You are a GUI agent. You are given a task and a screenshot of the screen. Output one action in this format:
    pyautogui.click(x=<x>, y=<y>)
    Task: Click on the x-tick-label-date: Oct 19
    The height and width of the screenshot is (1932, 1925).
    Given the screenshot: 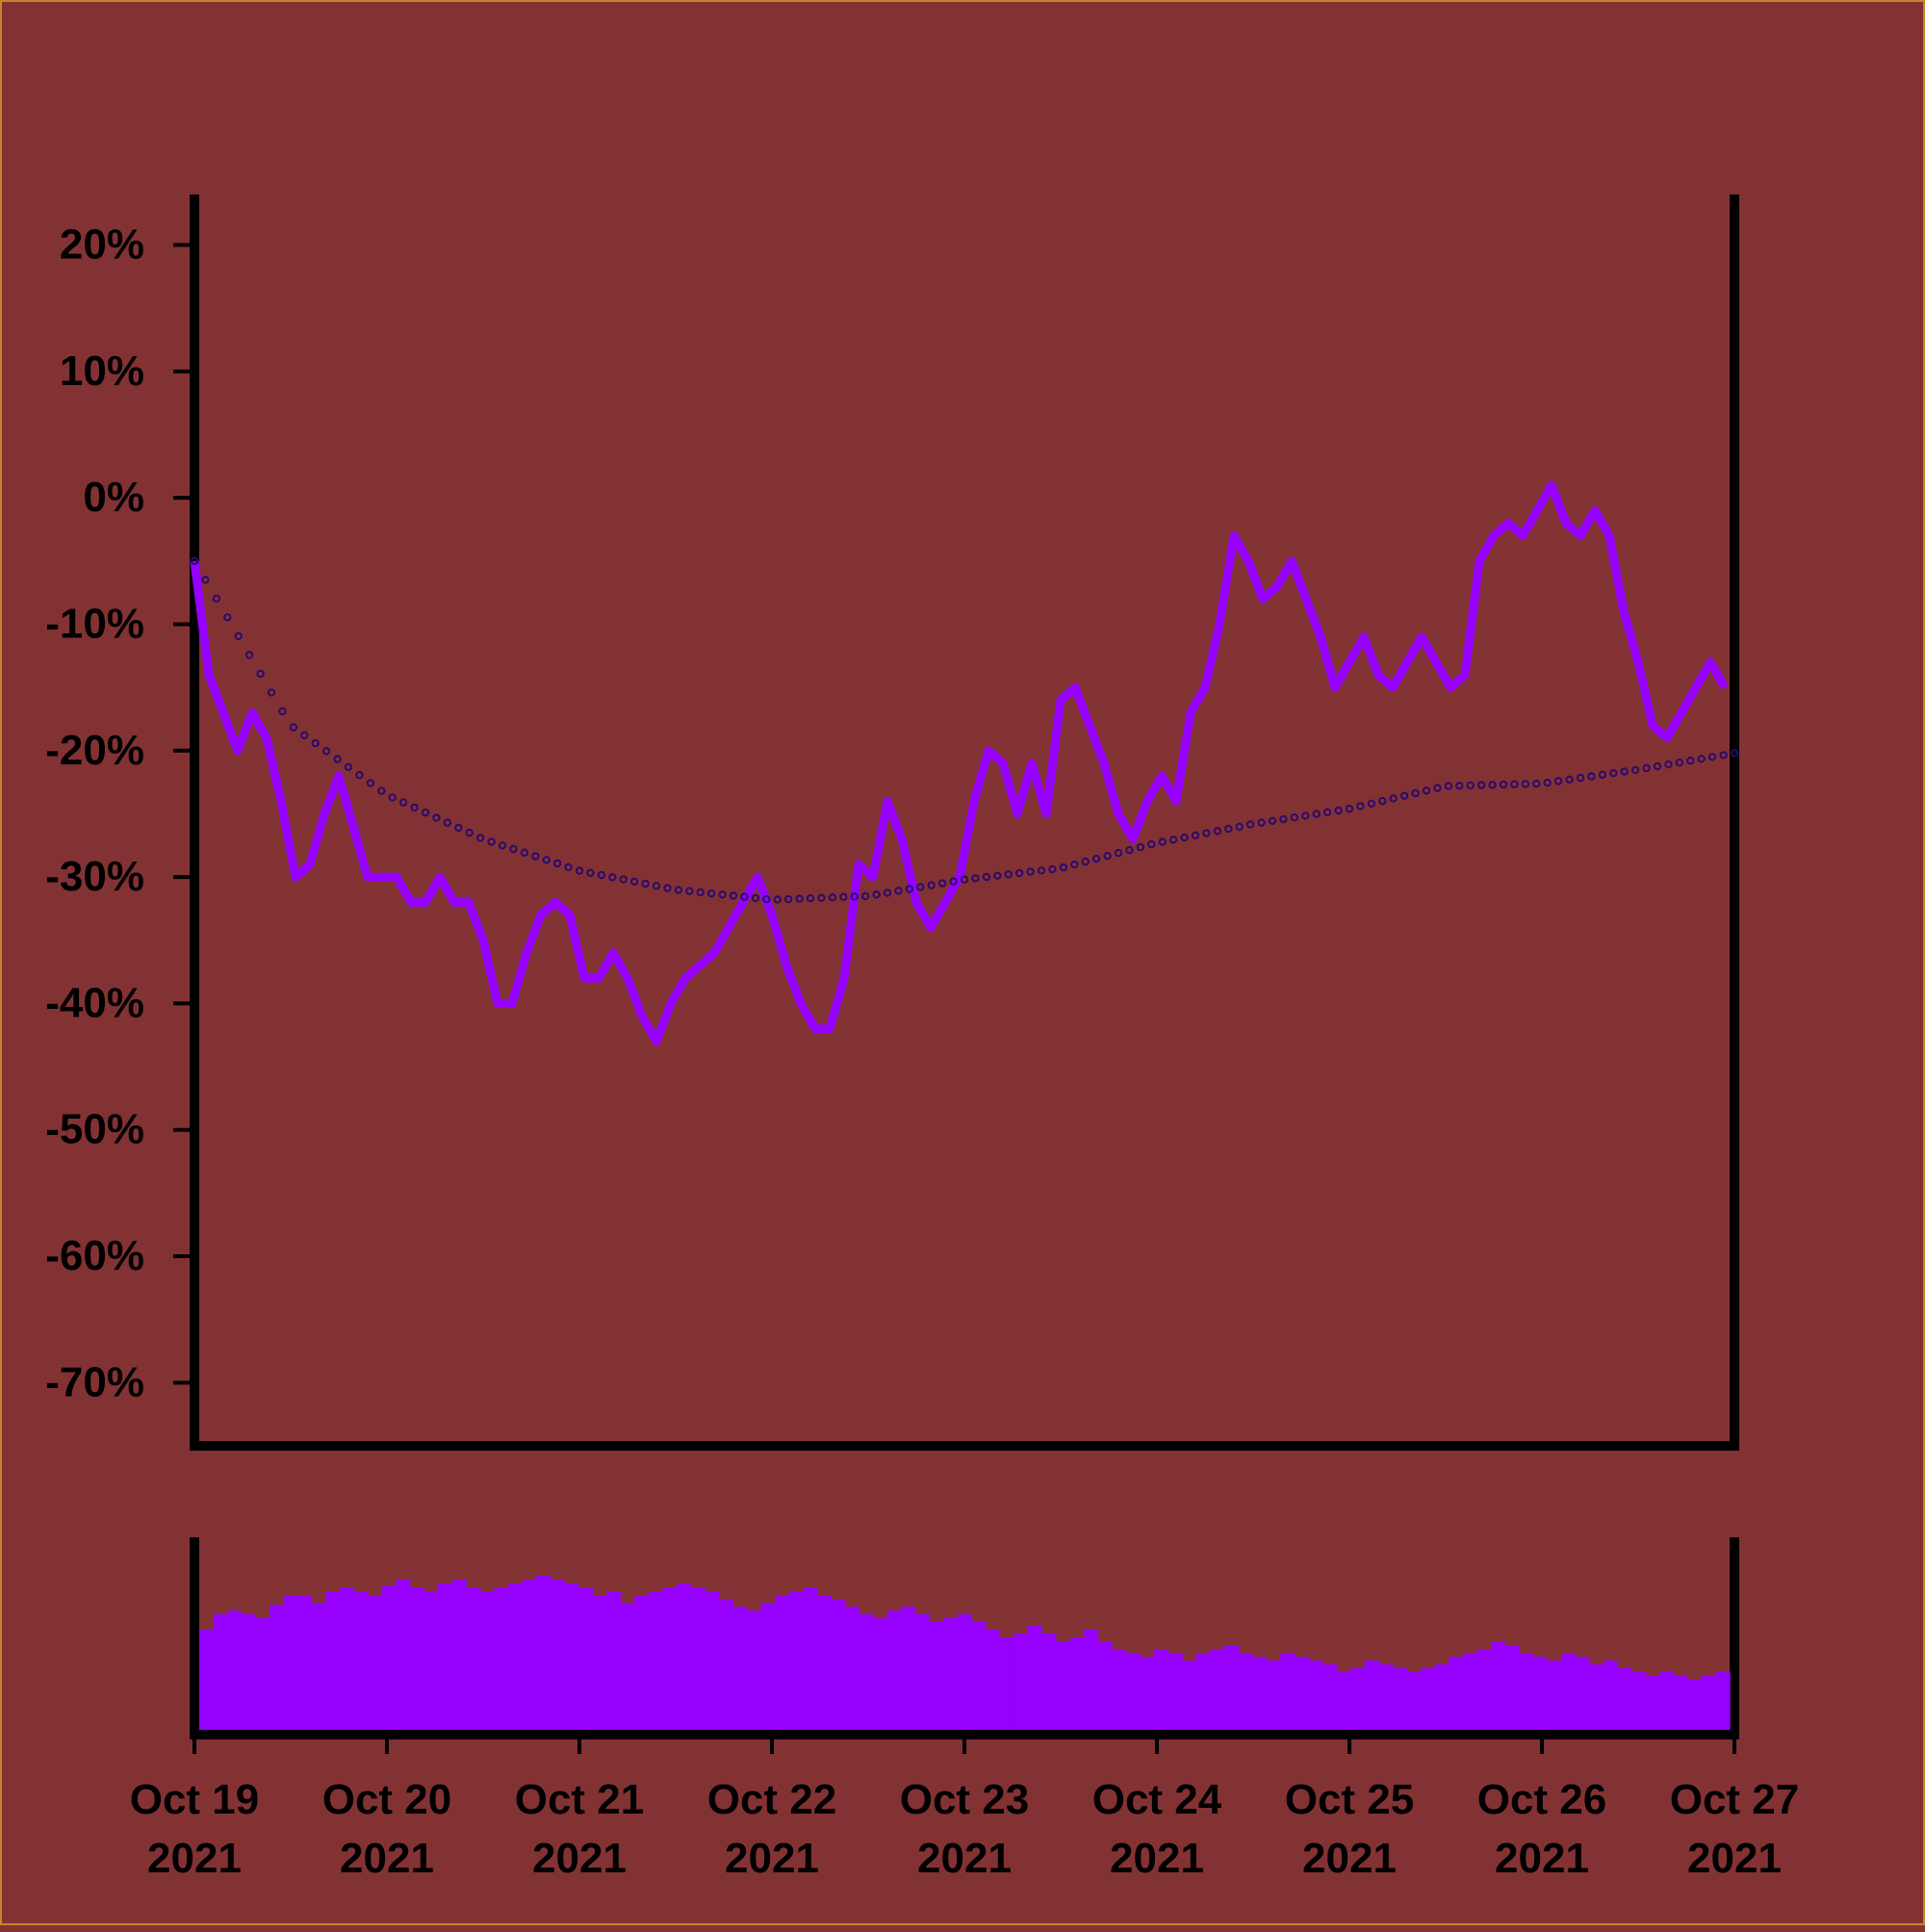 What is the action you would take?
    pyautogui.click(x=195, y=1800)
    